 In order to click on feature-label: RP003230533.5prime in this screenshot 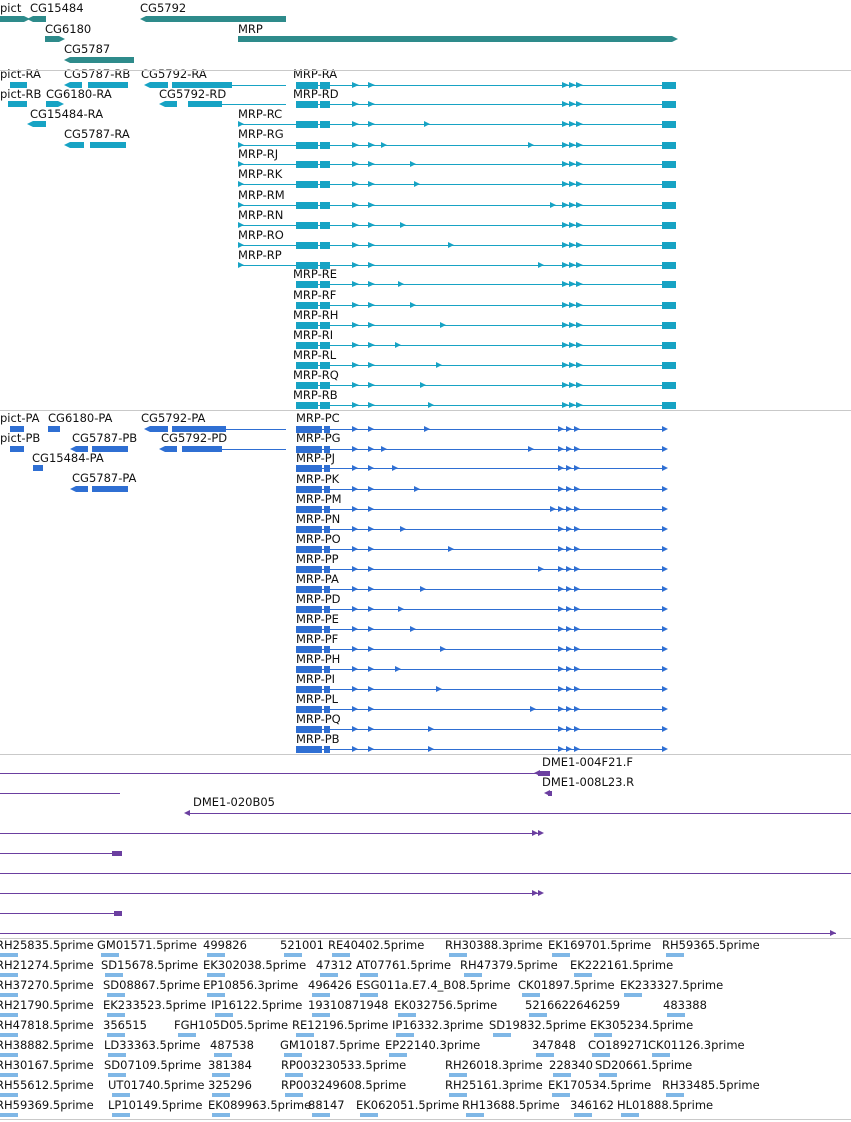, I will do `click(344, 1065)`.